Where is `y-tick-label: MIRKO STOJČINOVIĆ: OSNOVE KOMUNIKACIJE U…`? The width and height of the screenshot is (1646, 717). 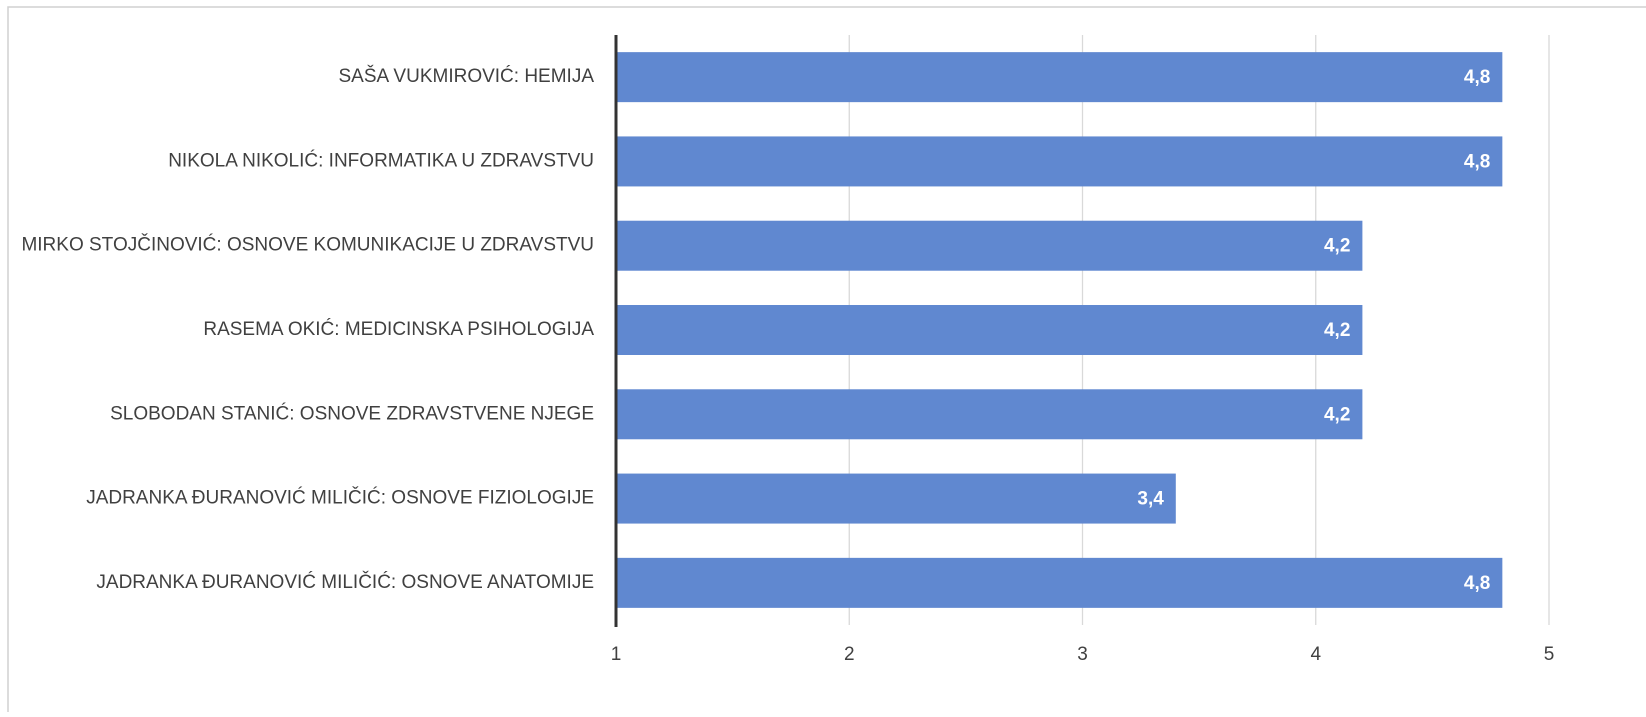 y-tick-label: MIRKO STOJČINOVIĆ: OSNOVE KOMUNIKACIJE U… is located at coordinates (307, 245).